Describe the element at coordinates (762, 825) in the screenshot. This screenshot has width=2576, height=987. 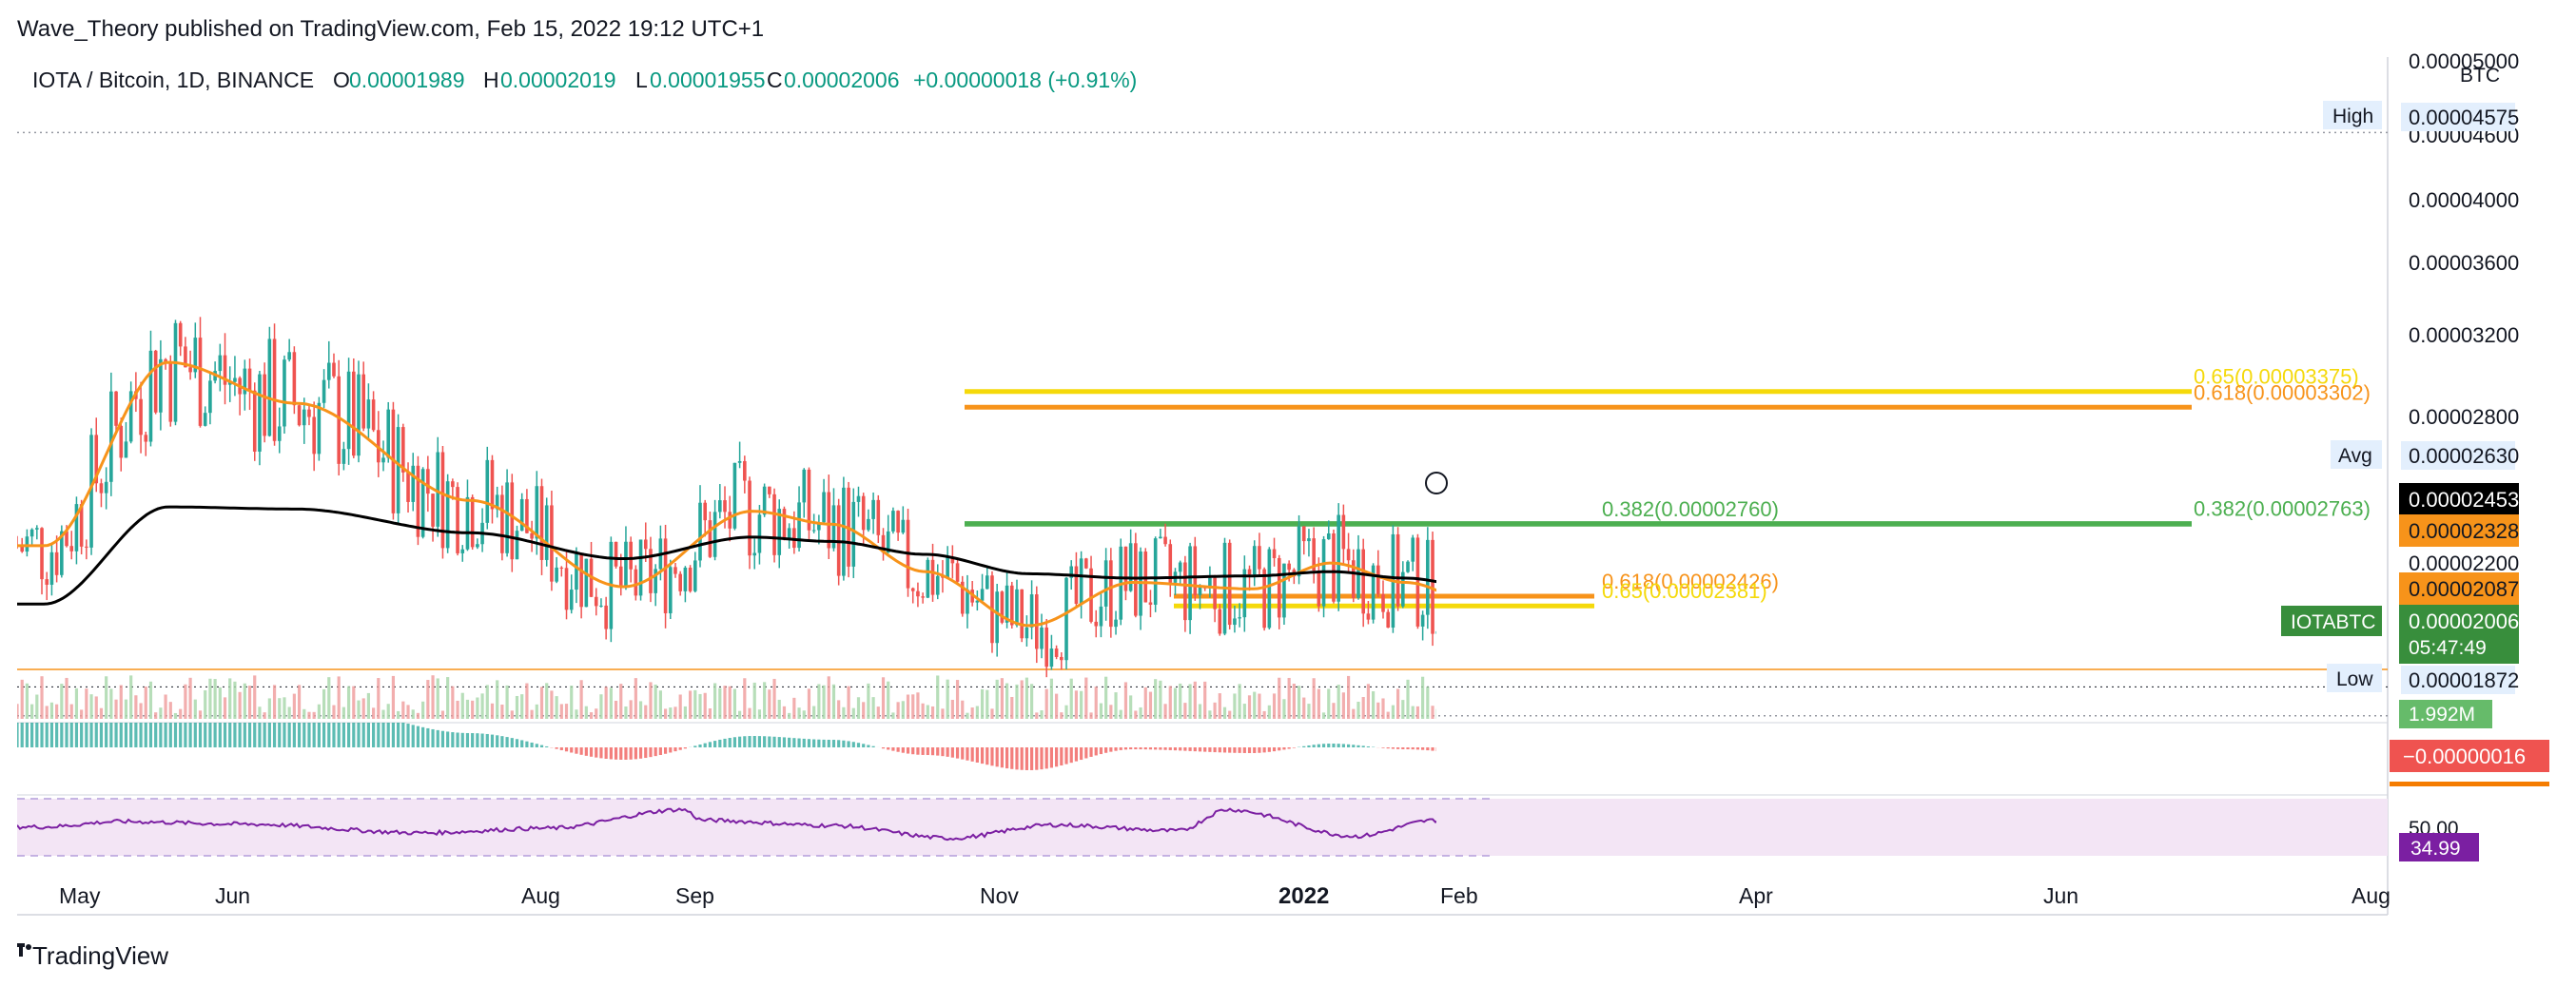
I see `rsi-line` at that location.